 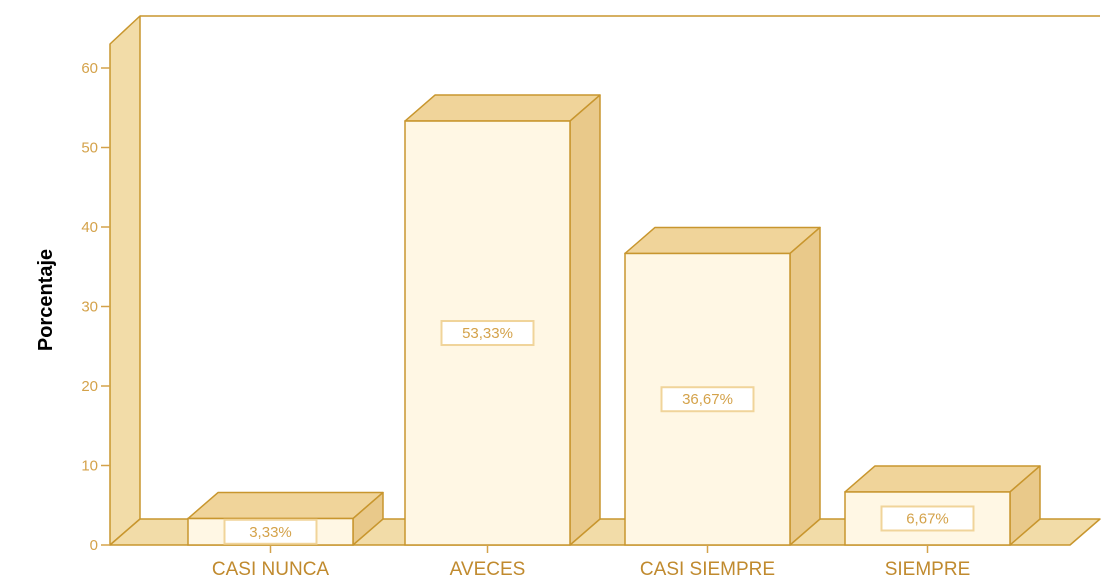 What do you see at coordinates (89, 148) in the screenshot?
I see `y-tick-label: 50` at bounding box center [89, 148].